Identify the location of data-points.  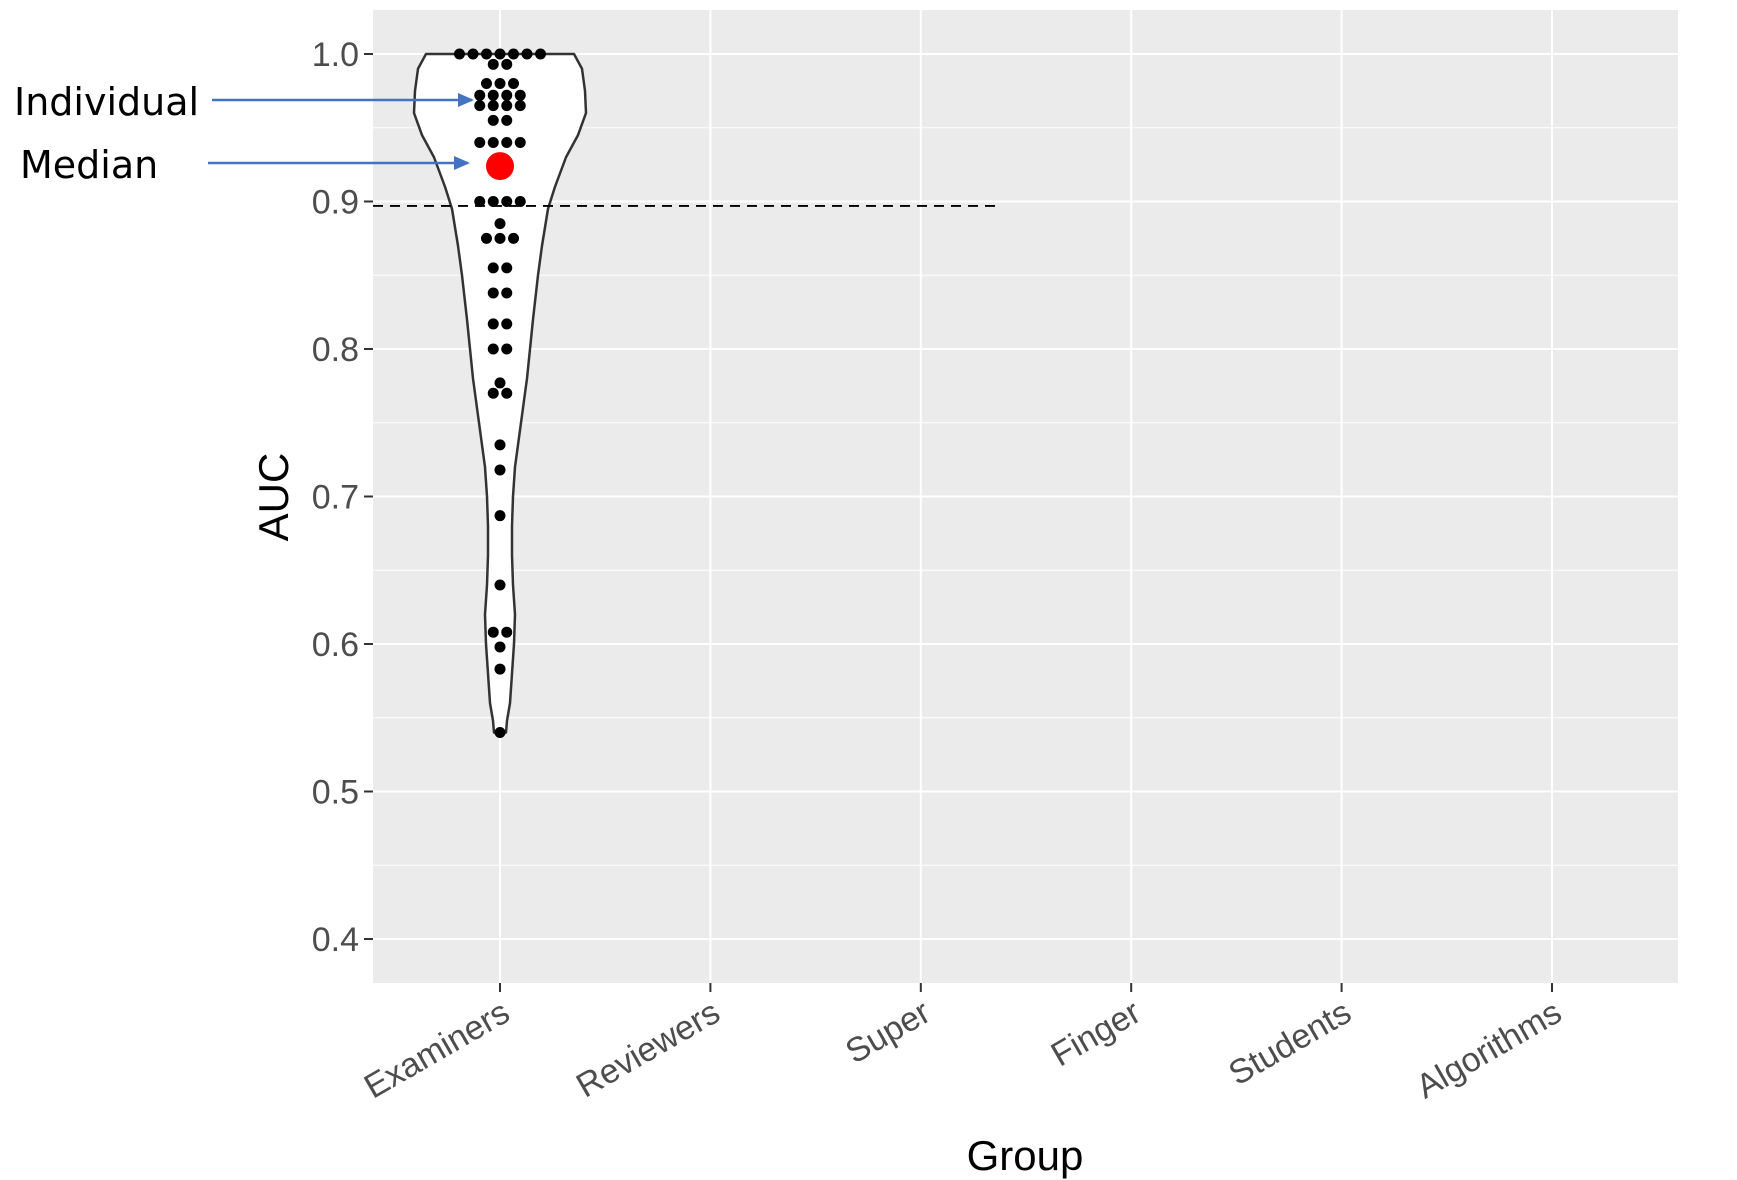
(500, 393).